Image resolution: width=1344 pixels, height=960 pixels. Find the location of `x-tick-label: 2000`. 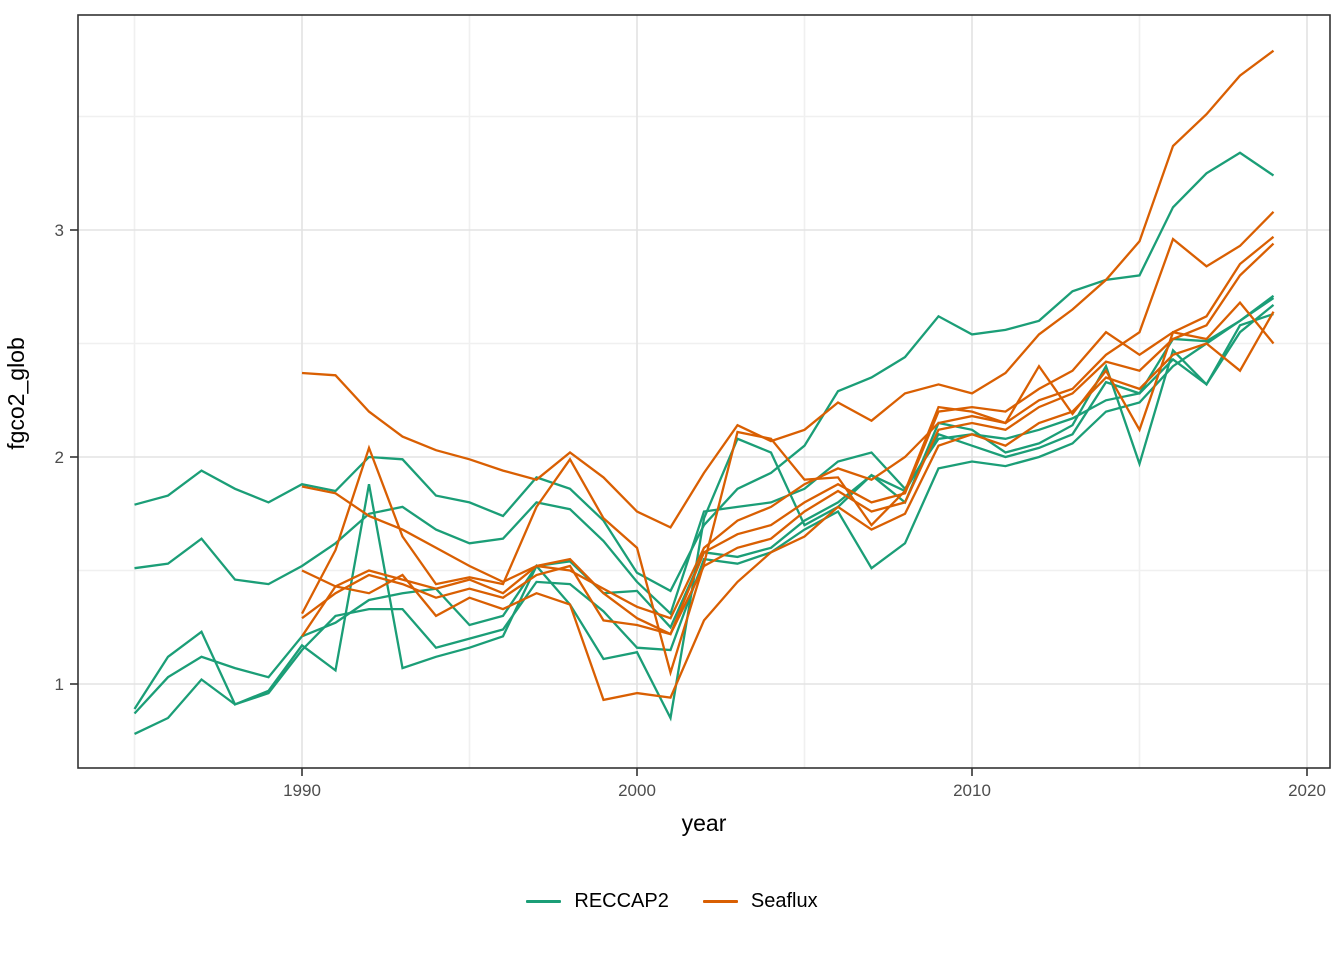

x-tick-label: 2000 is located at coordinates (637, 790).